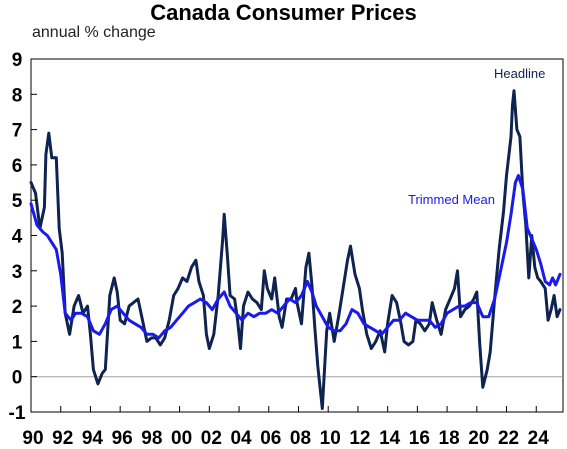  I want to click on x-tick-label: 06, so click(270, 438).